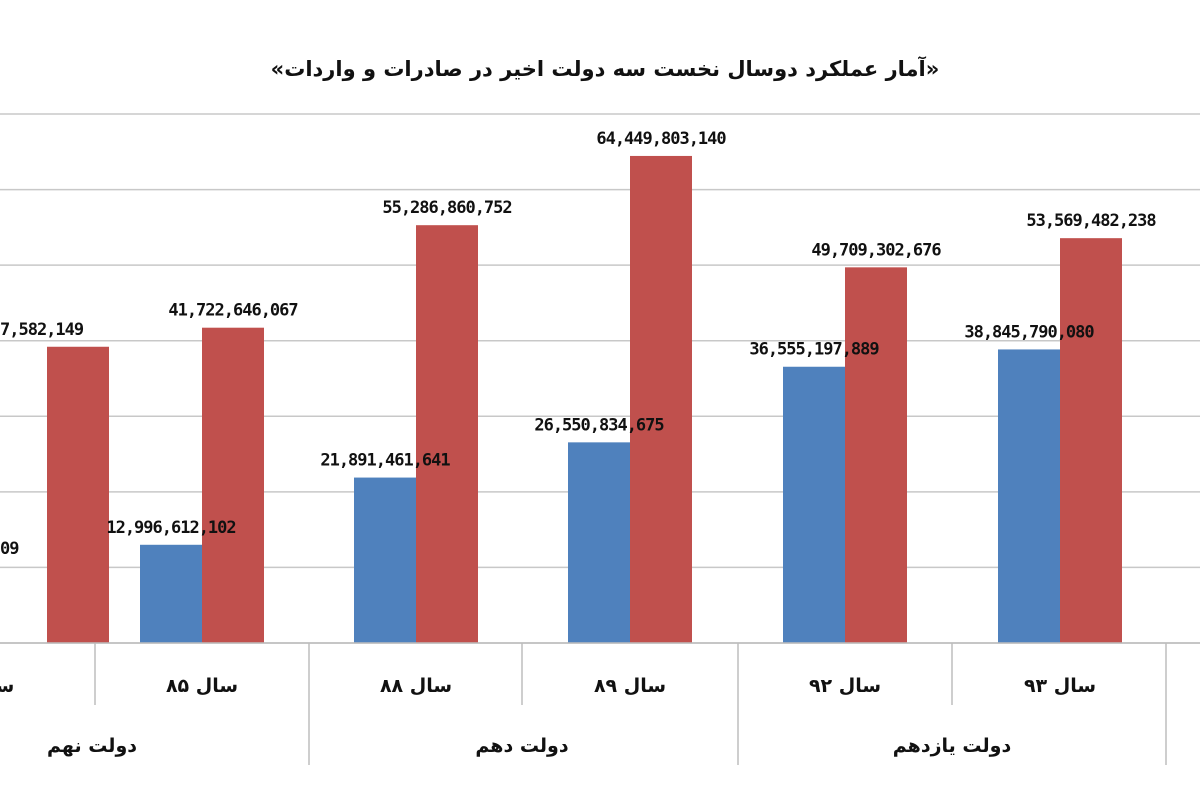 The width and height of the screenshot is (1200, 800). What do you see at coordinates (170, 528) in the screenshot?
I see `value-label: 12,996,612,102` at bounding box center [170, 528].